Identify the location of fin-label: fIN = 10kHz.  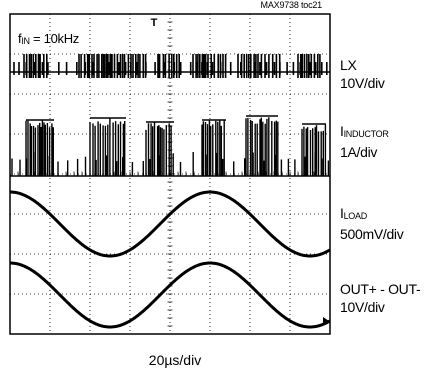
(48, 38).